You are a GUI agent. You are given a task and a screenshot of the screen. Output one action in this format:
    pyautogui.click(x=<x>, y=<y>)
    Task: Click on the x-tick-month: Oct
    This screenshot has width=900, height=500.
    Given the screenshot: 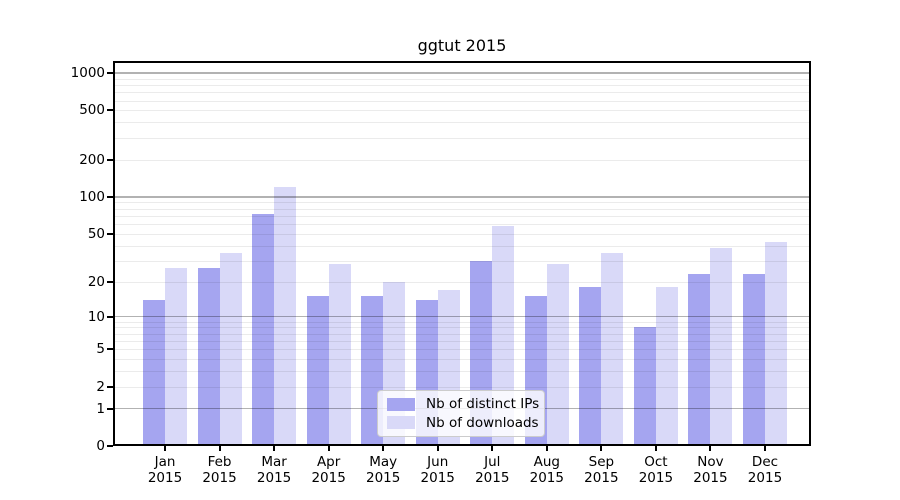 What is the action you would take?
    pyautogui.click(x=656, y=462)
    